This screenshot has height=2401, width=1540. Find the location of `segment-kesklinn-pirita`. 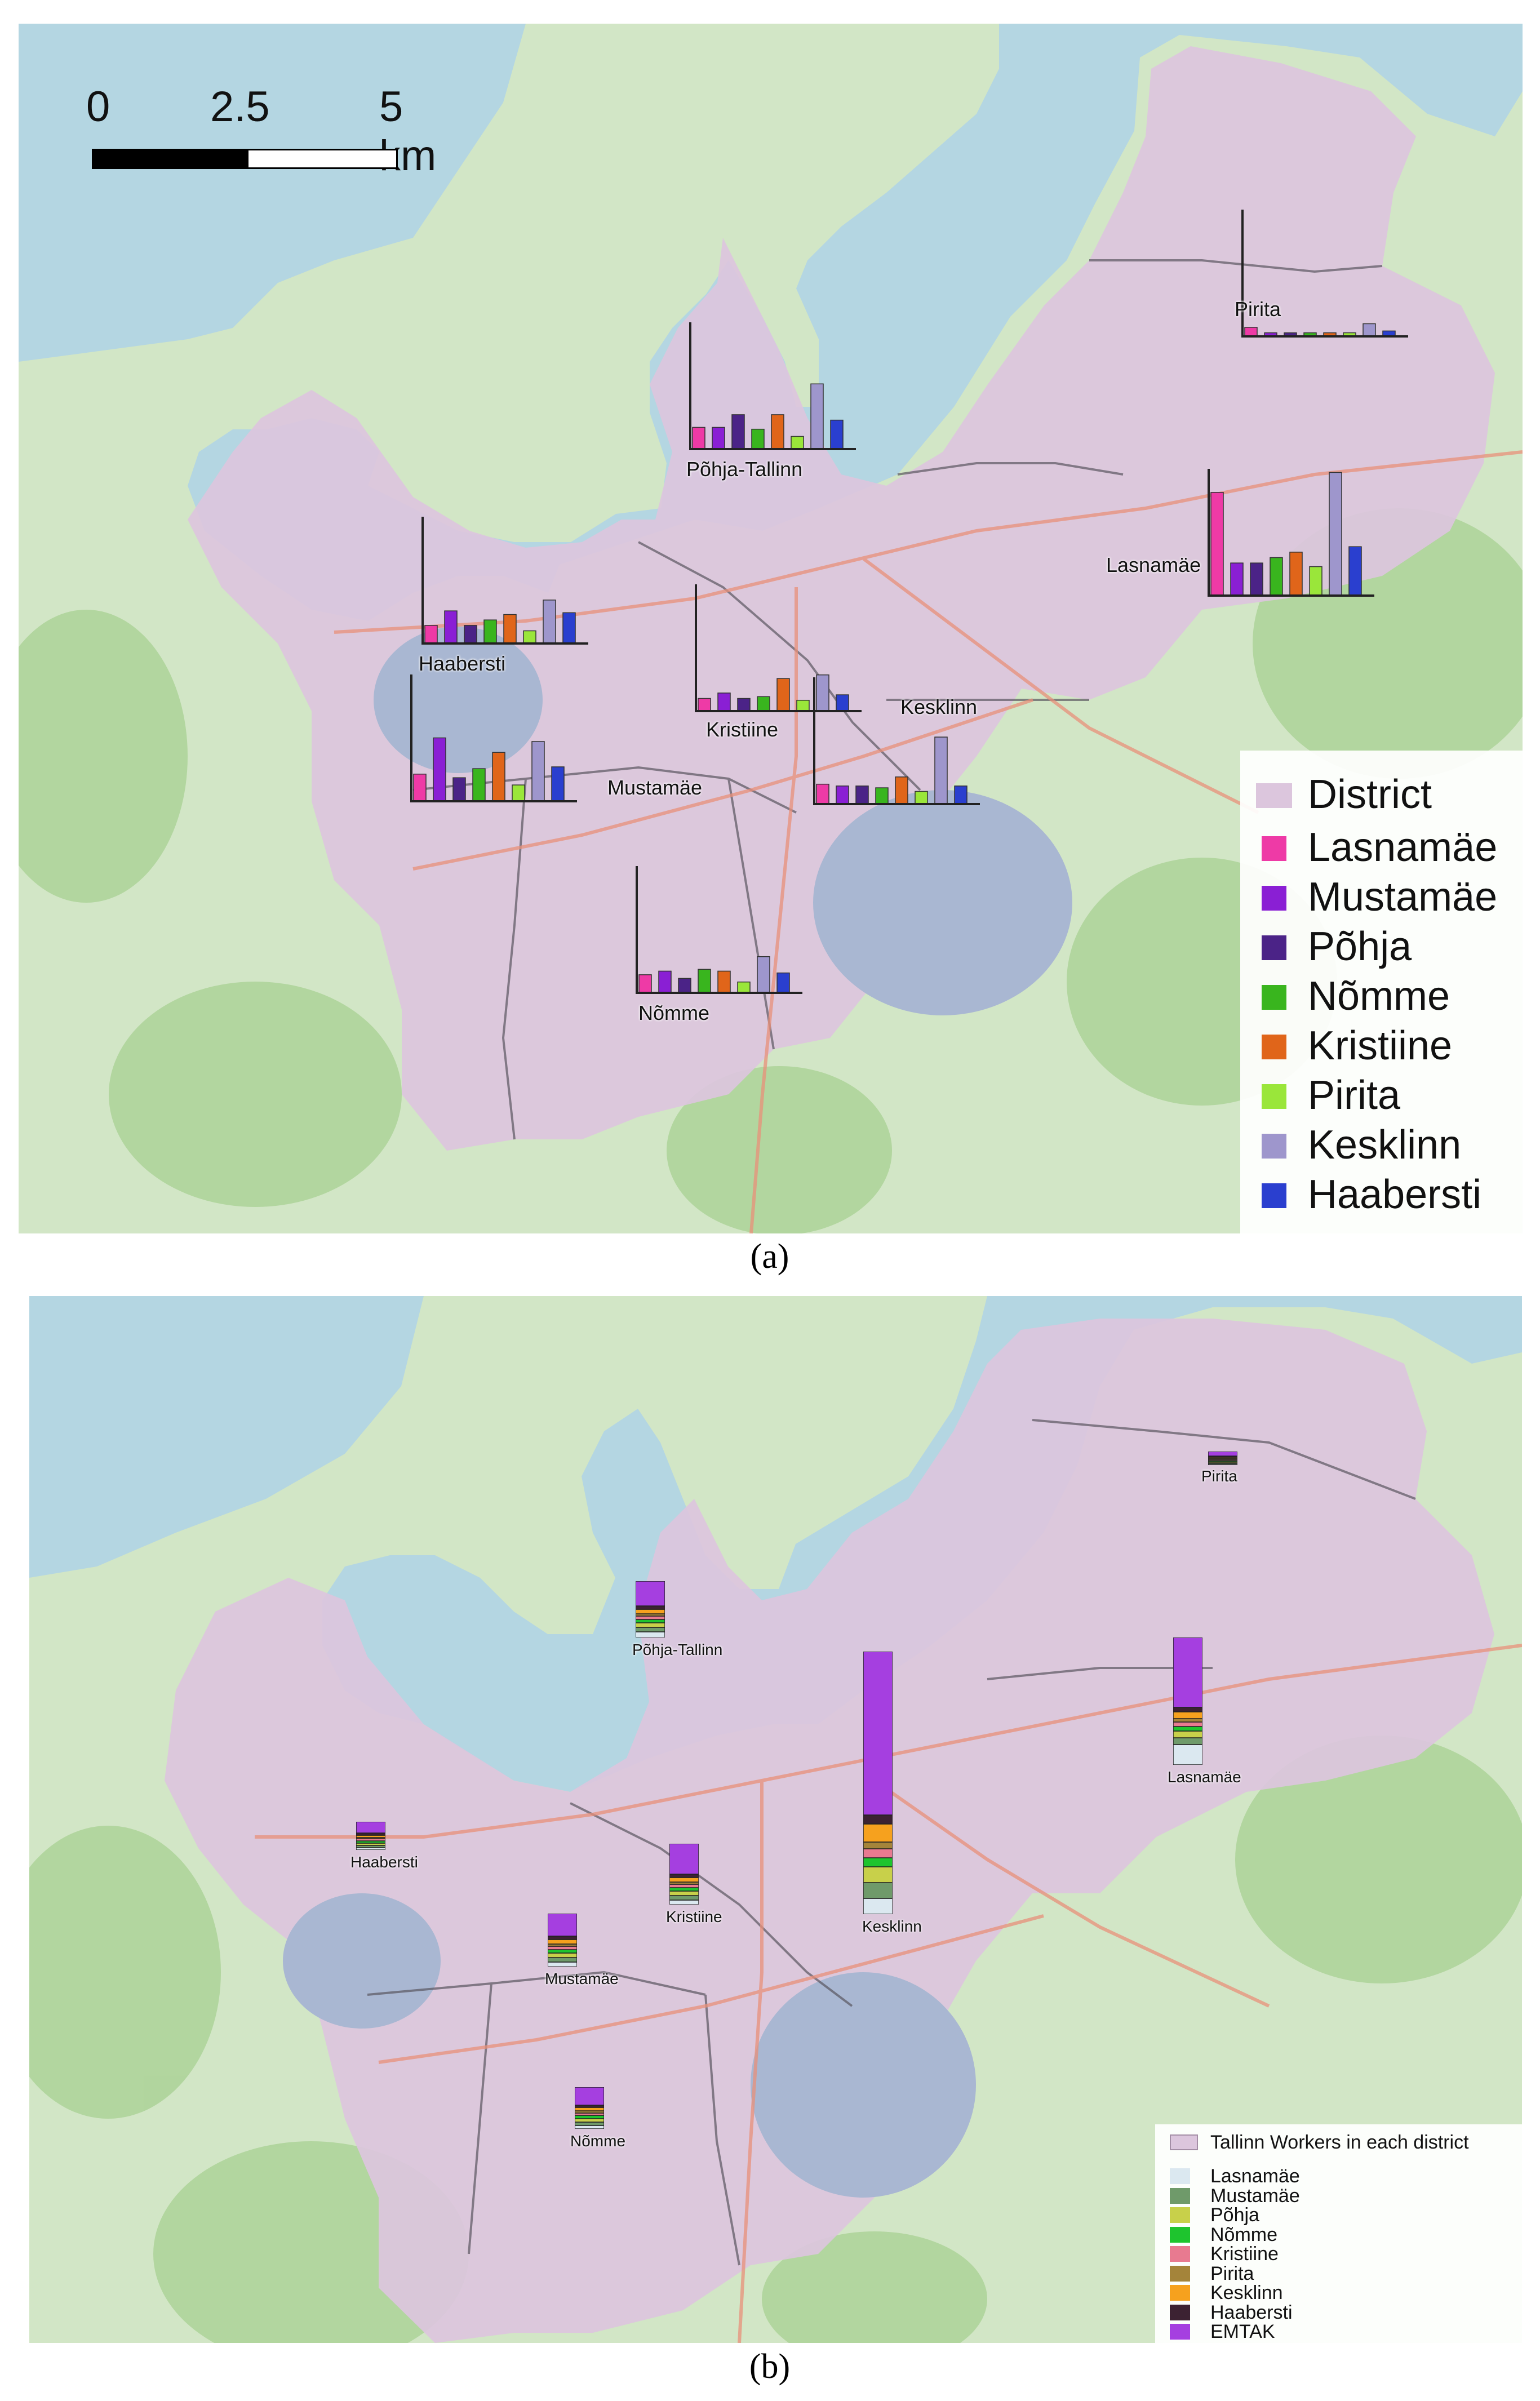

segment-kesklinn-pirita is located at coordinates (878, 1845).